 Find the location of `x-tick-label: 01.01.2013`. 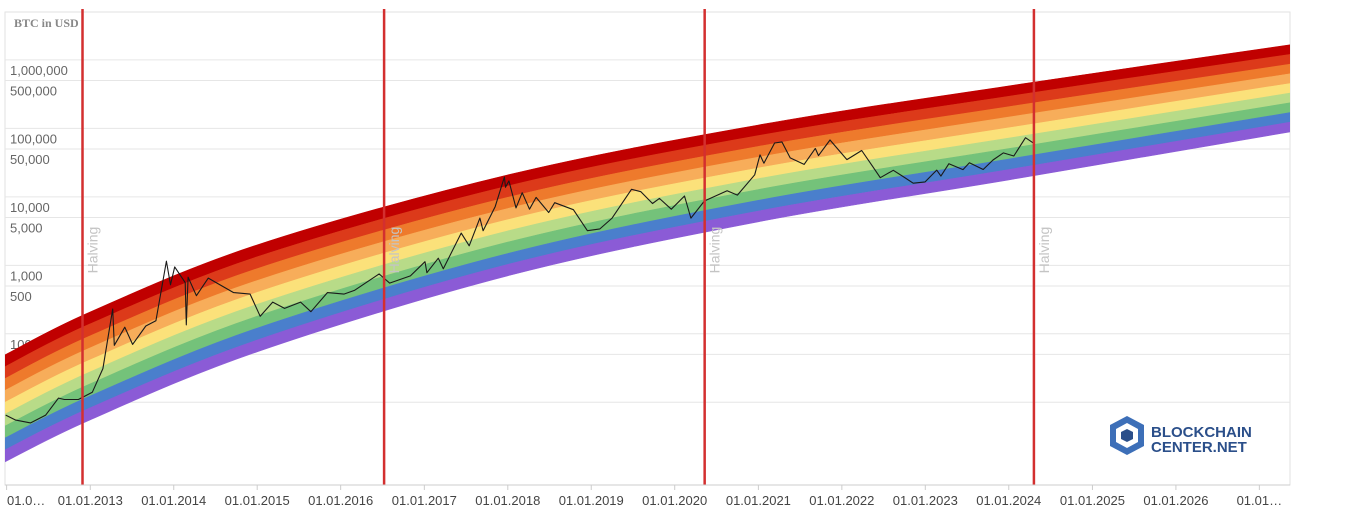

x-tick-label: 01.01.2013 is located at coordinates (90, 500).